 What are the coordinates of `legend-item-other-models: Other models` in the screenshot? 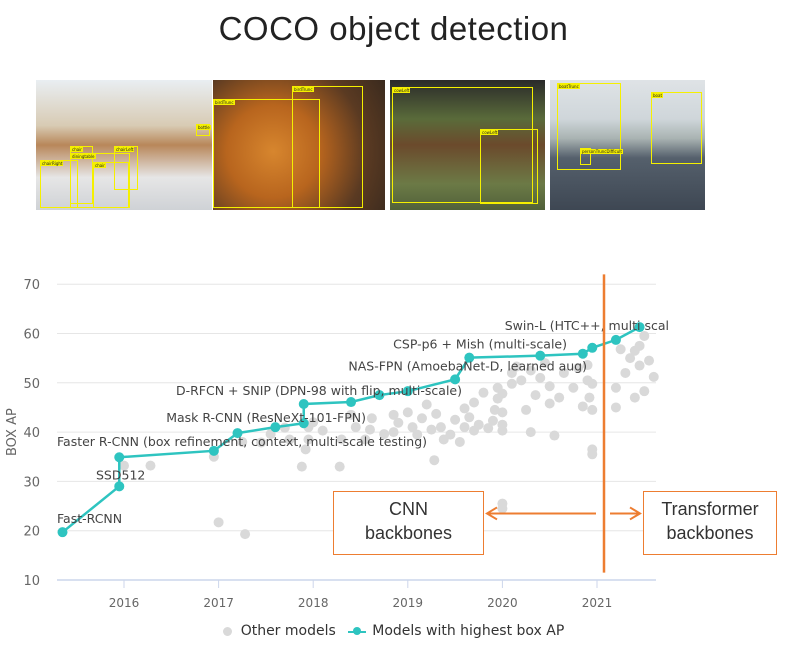 It's located at (279, 631).